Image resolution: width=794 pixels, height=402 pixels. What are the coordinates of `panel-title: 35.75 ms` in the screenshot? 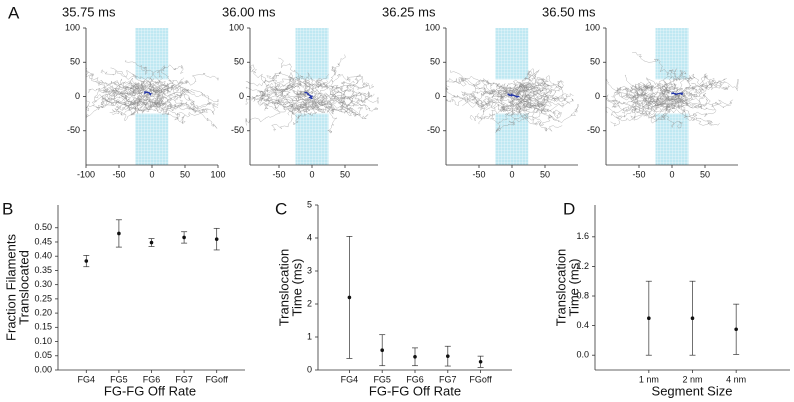 It's located at (89, 11).